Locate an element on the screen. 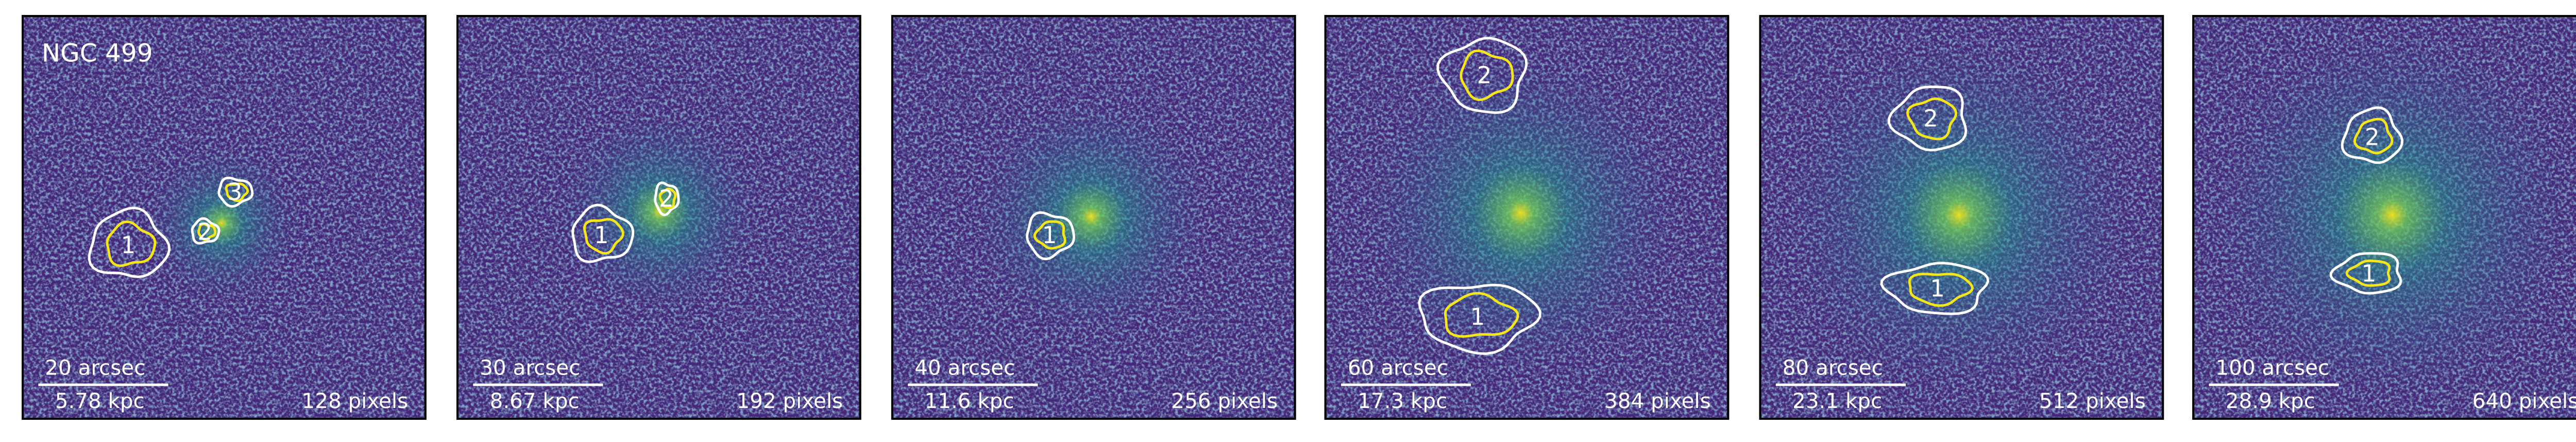 This screenshot has width=2576, height=442. image-panel: 1 23 NGC 499 20 arcsec 5.78 kpc 128 pixels is located at coordinates (225, 217).